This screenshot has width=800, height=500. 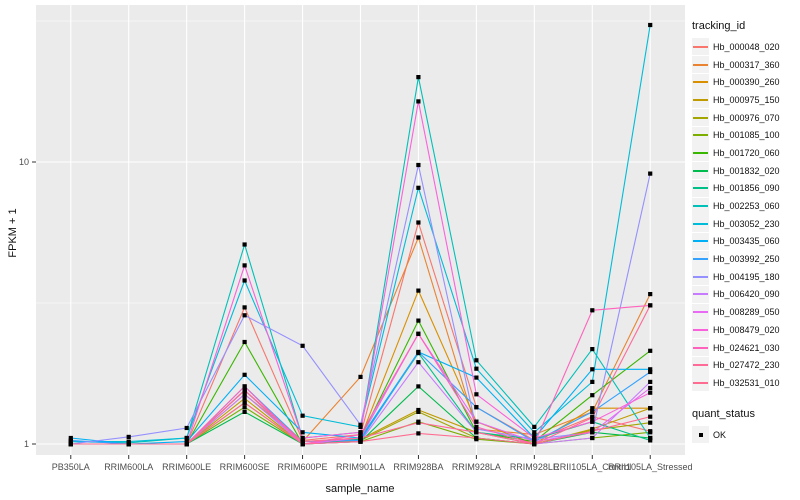 I want to click on legend-item-Hb_000317_360: Hb_000317_360, so click(x=745, y=65).